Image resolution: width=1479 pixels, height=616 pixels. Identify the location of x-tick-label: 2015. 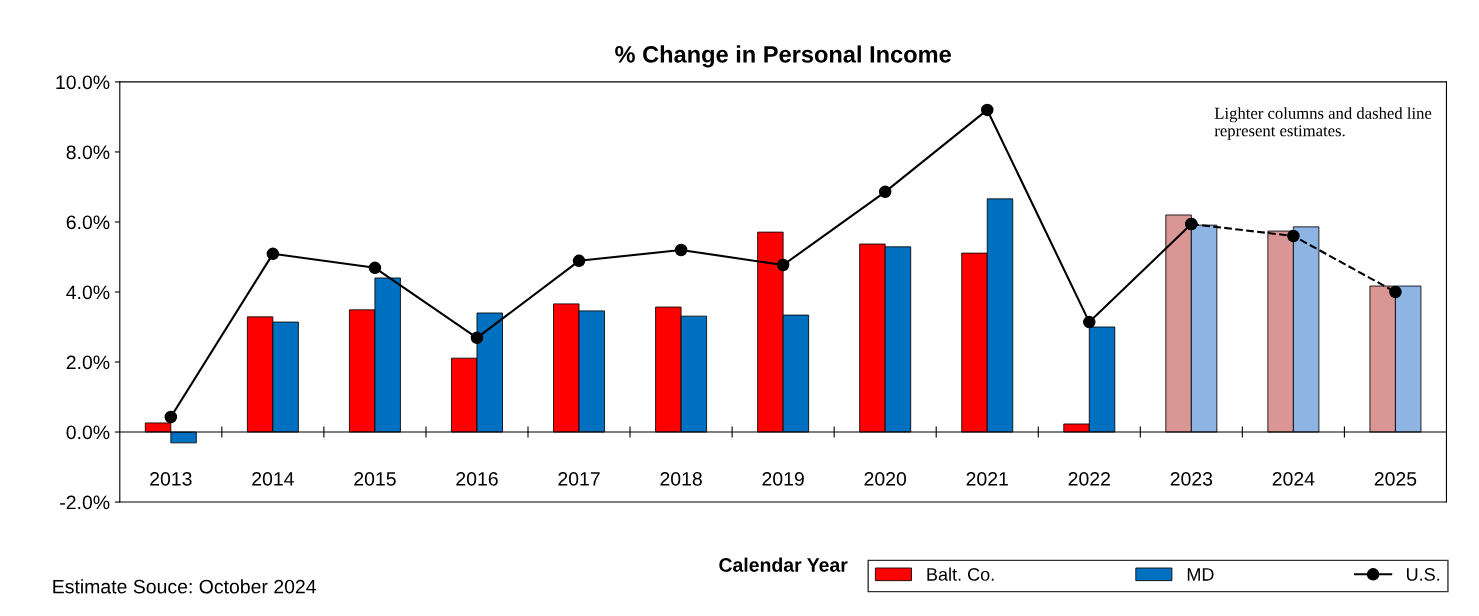
(375, 479).